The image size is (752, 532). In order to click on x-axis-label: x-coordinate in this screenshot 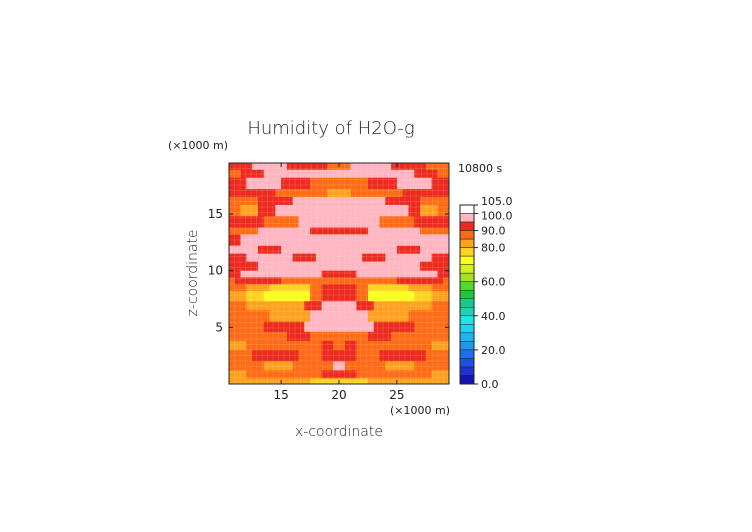, I will do `click(339, 432)`.